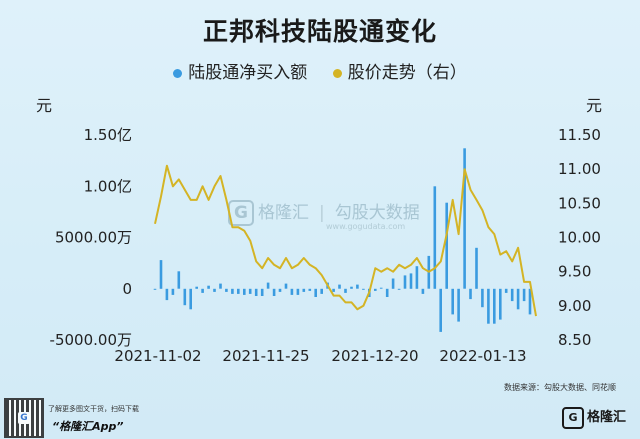  I want to click on right-tick-label: 10.50, so click(579, 203).